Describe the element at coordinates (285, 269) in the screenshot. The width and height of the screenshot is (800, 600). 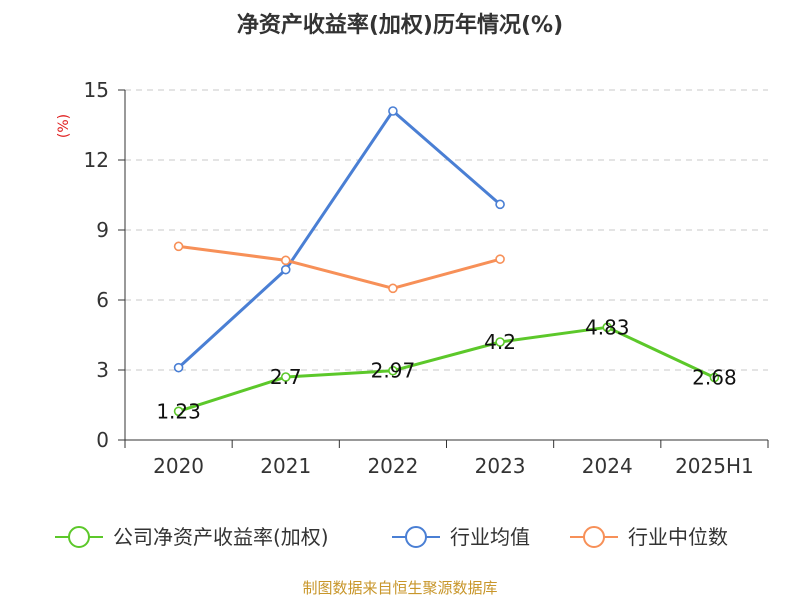
I see `series-1-point-2021` at that location.